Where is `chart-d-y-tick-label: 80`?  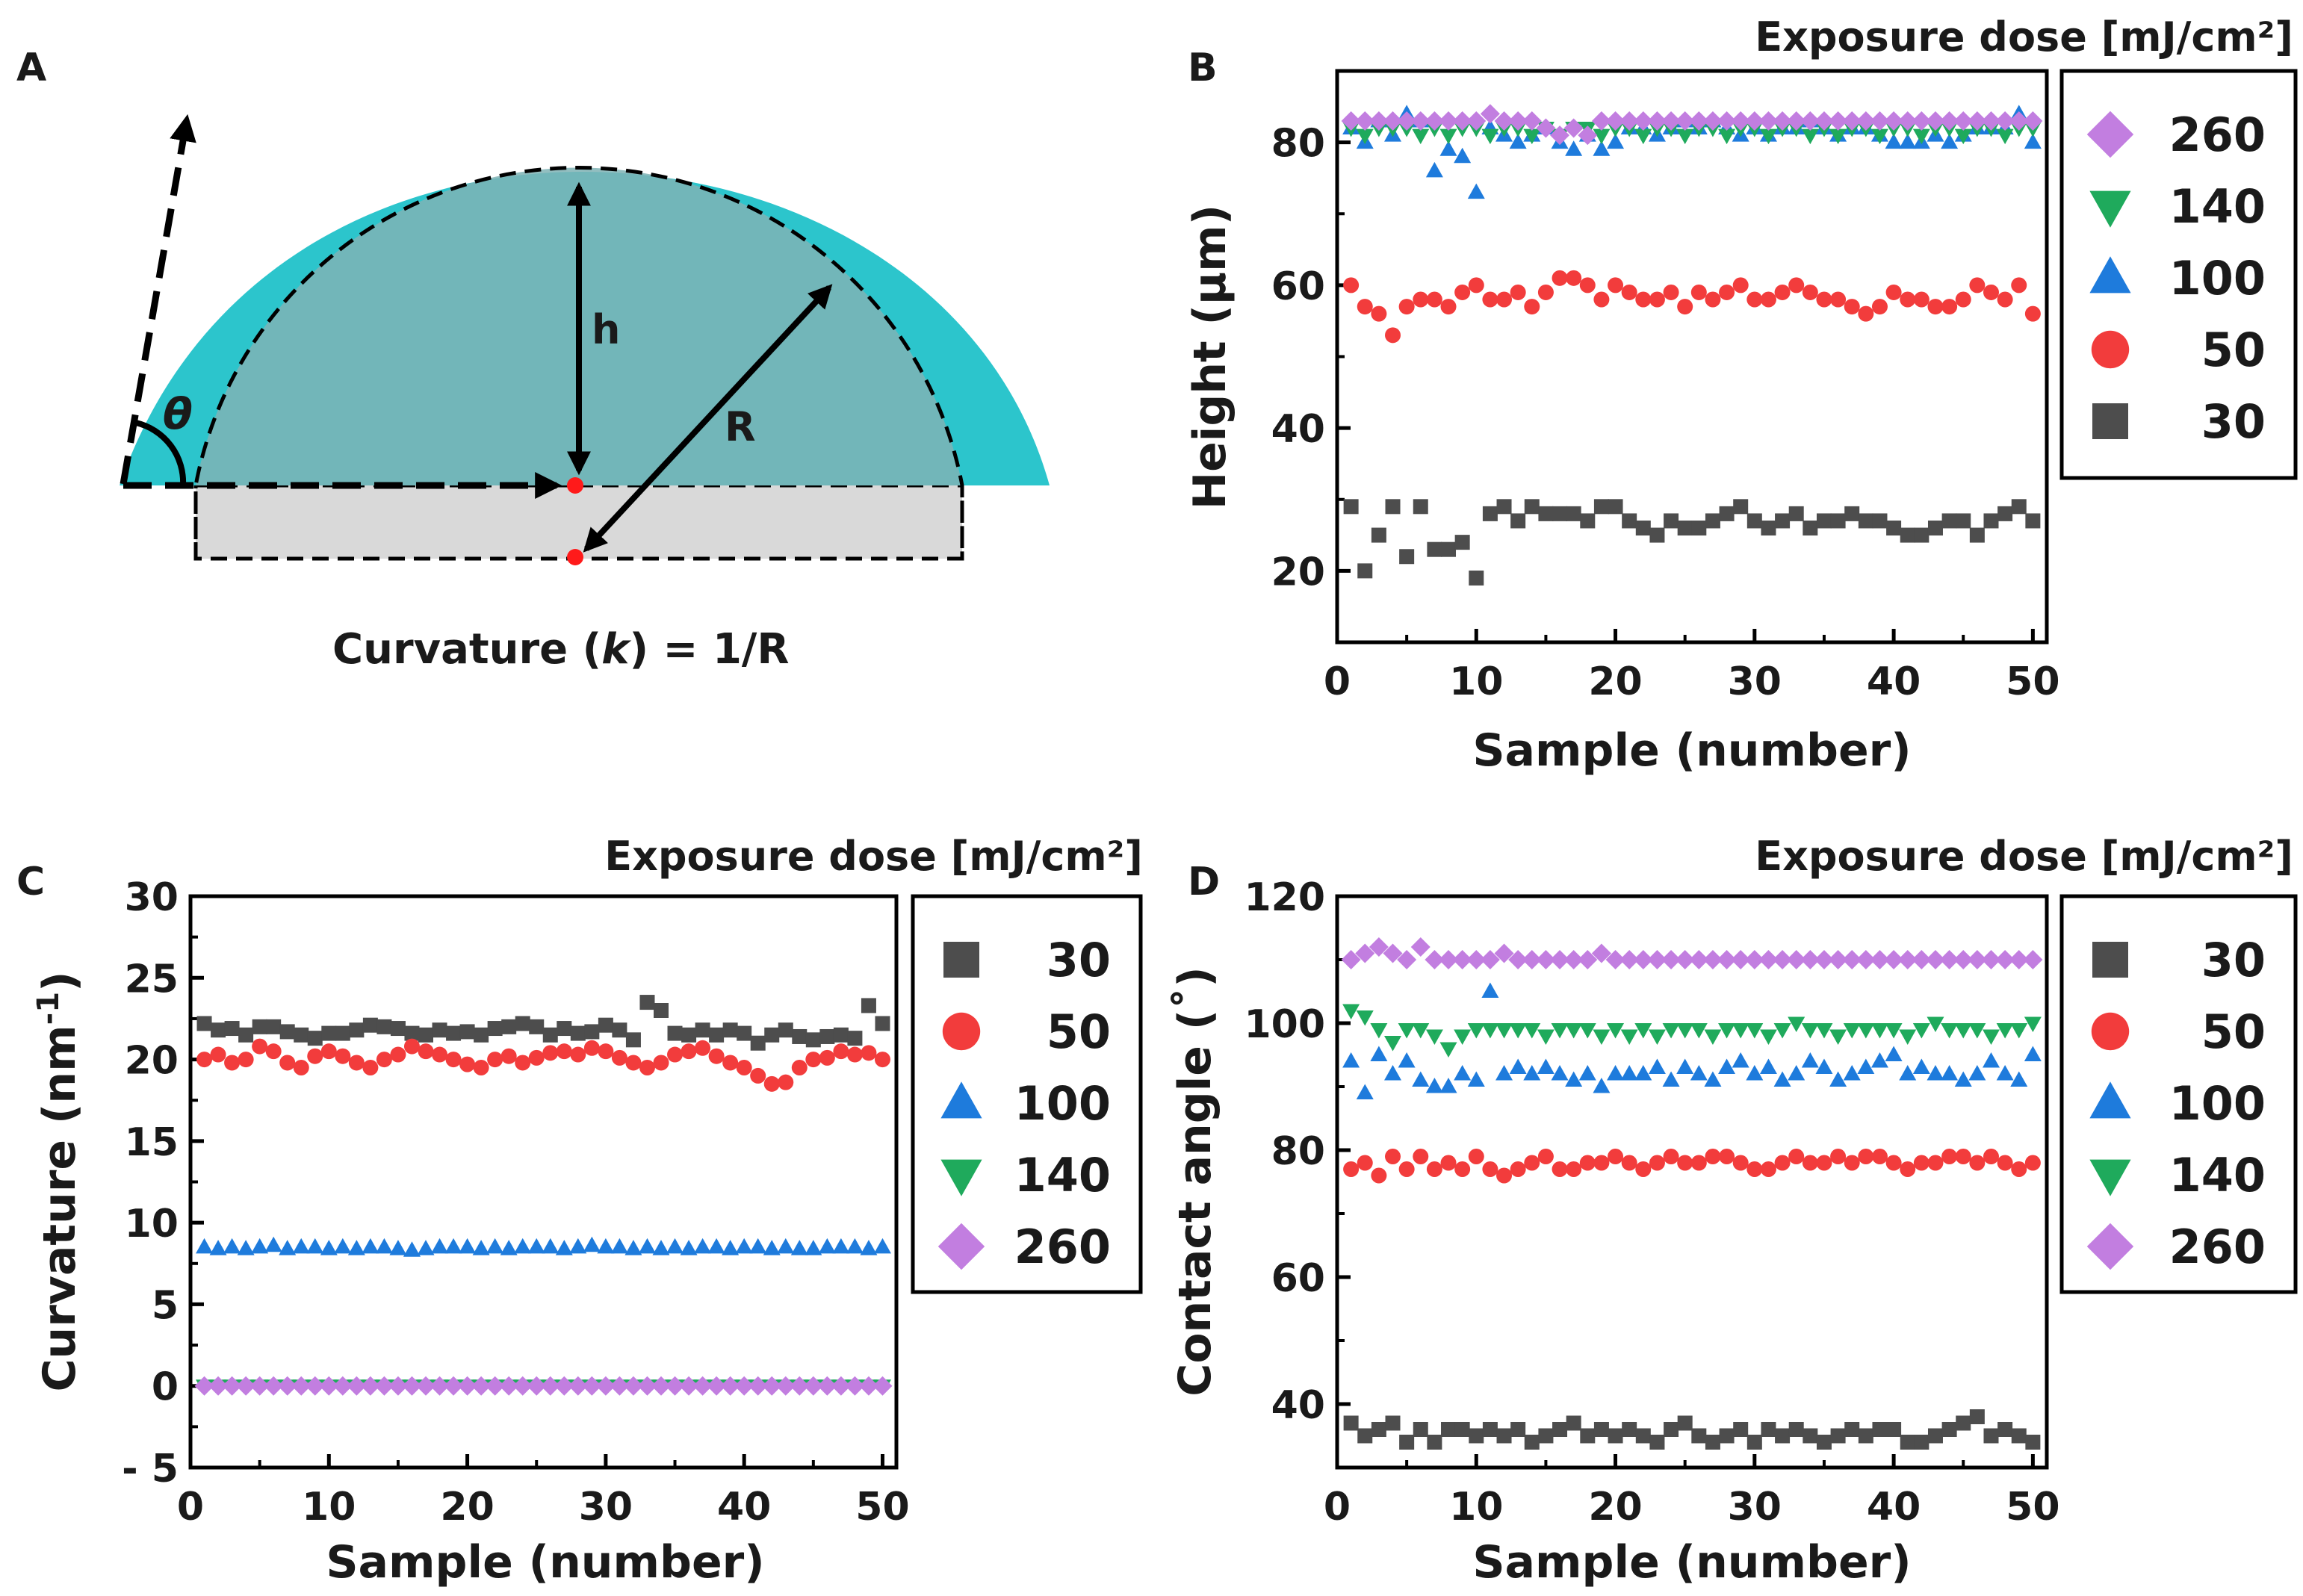
chart-d-y-tick-label: 80 is located at coordinates (1298, 1151).